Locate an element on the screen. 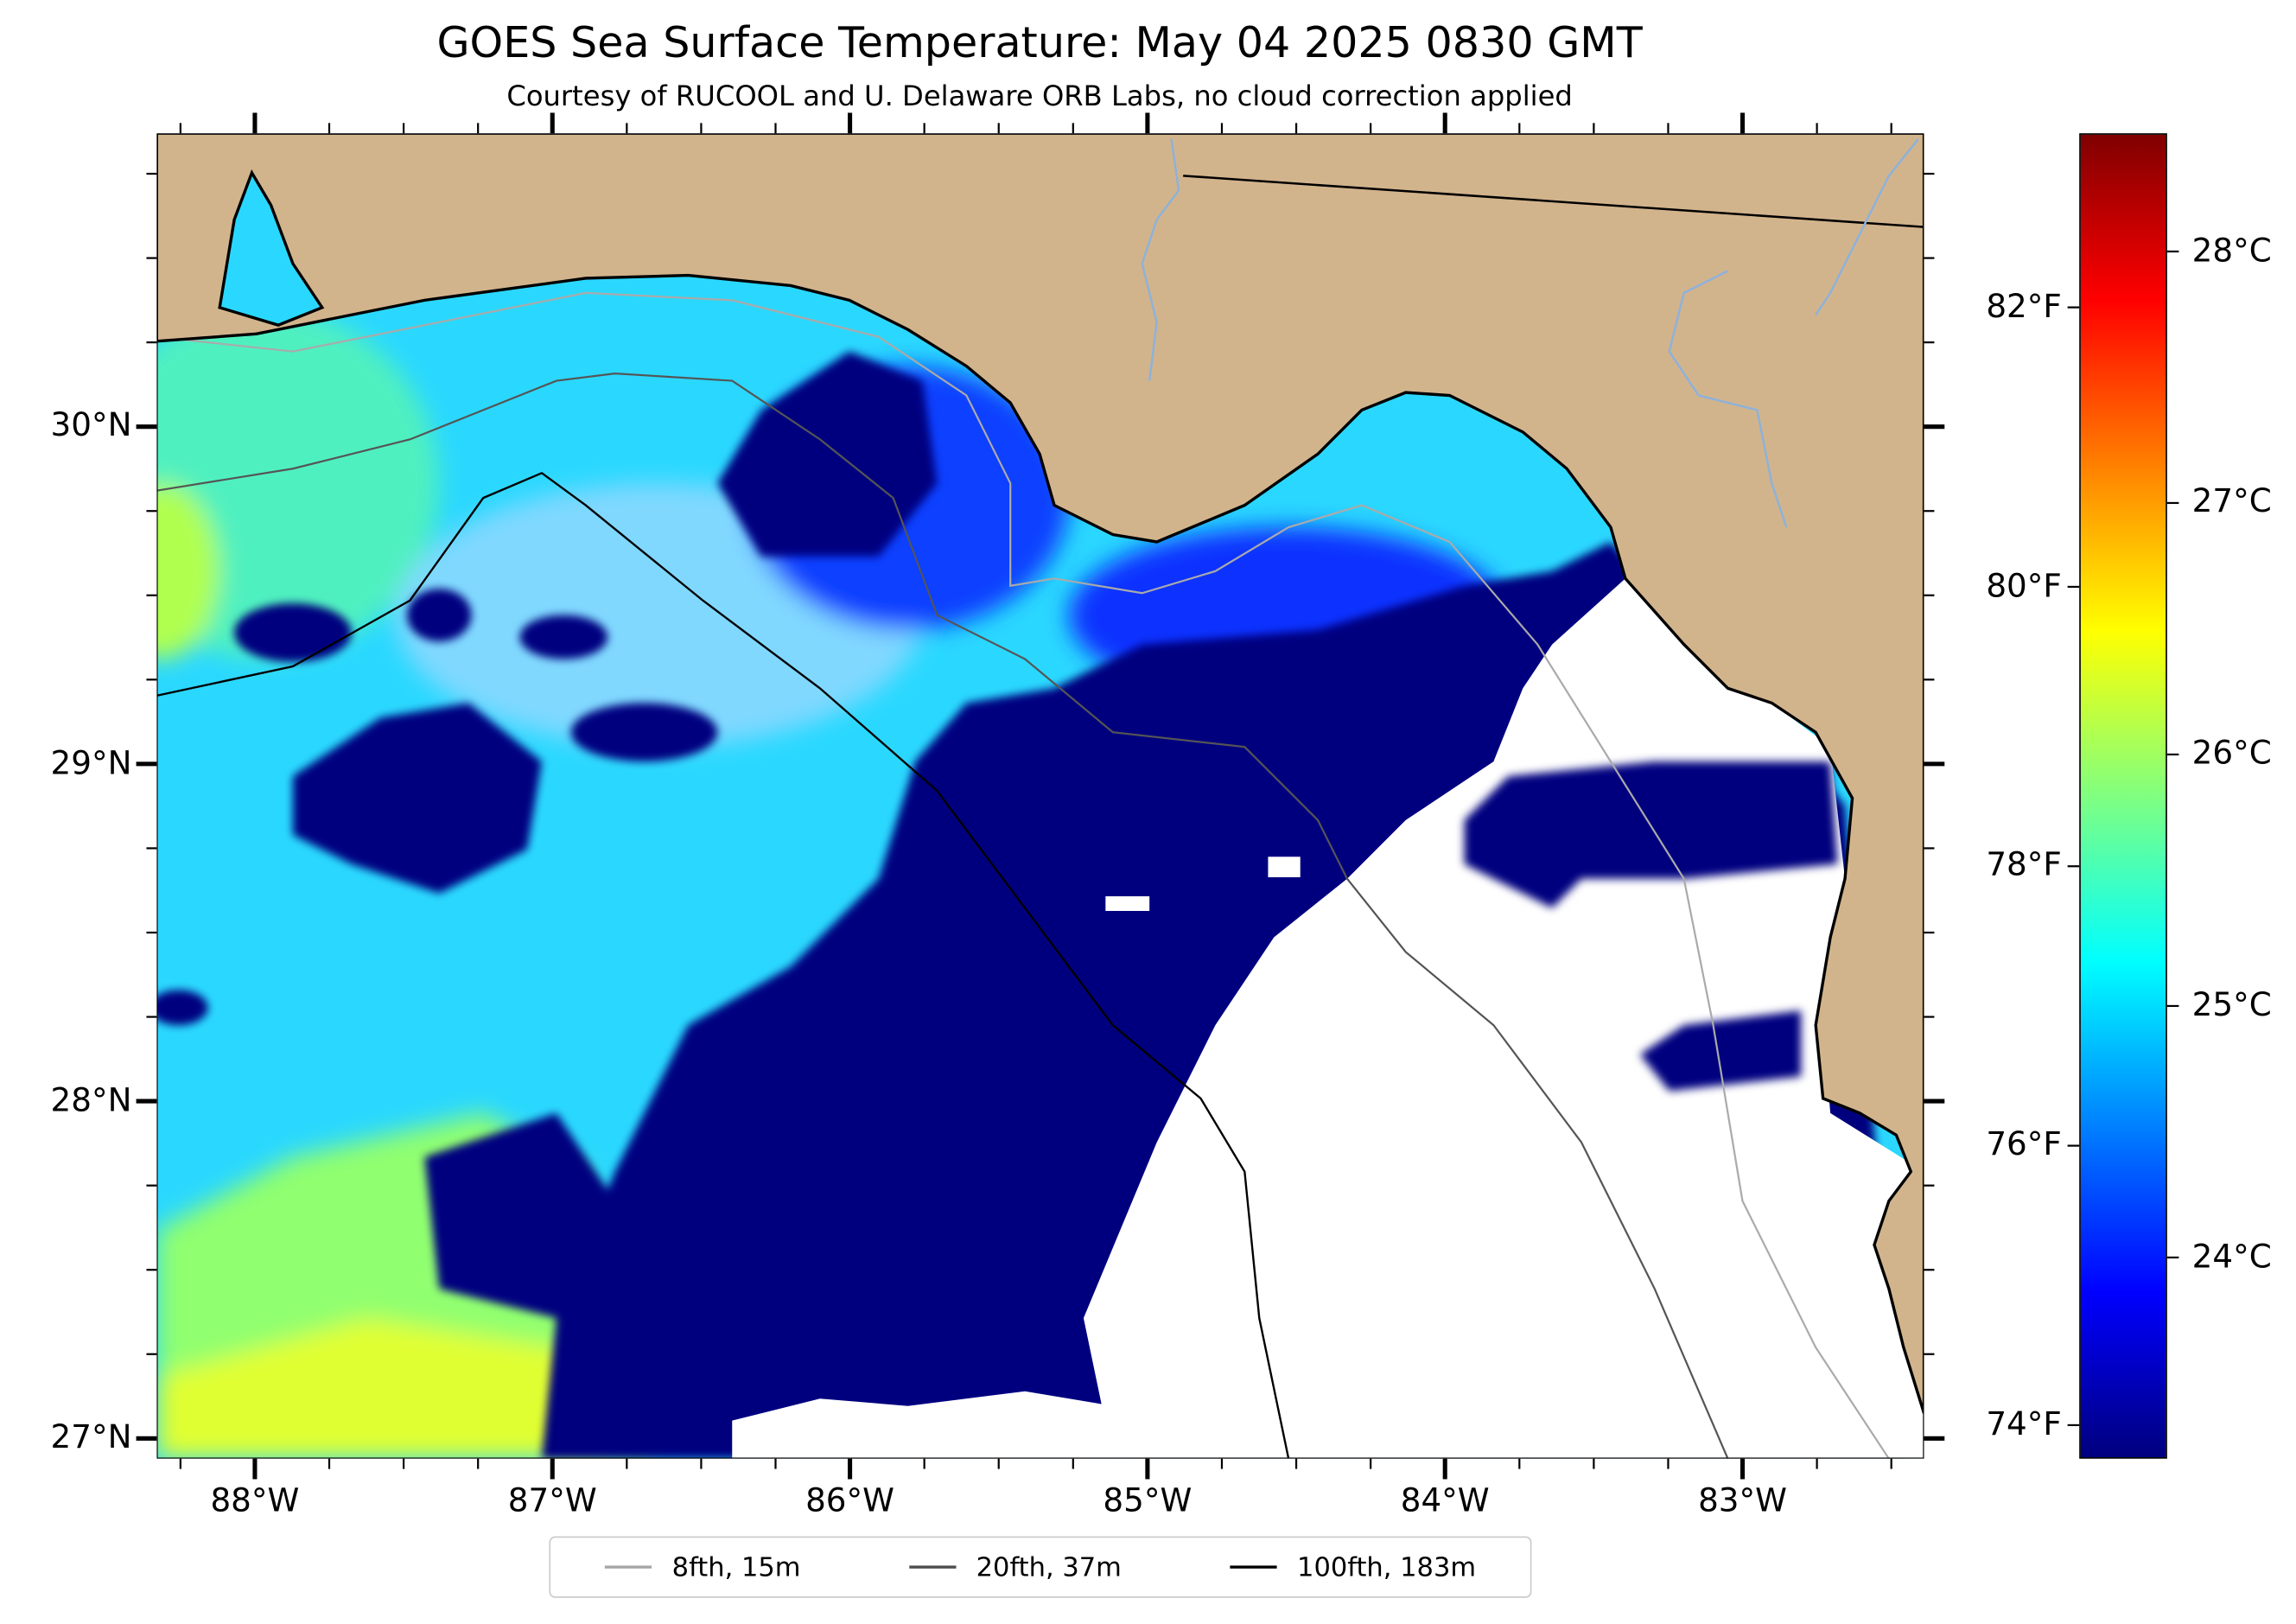 The width and height of the screenshot is (2296, 1624). colorbar-c-label: 25°C is located at coordinates (2231, 1006).